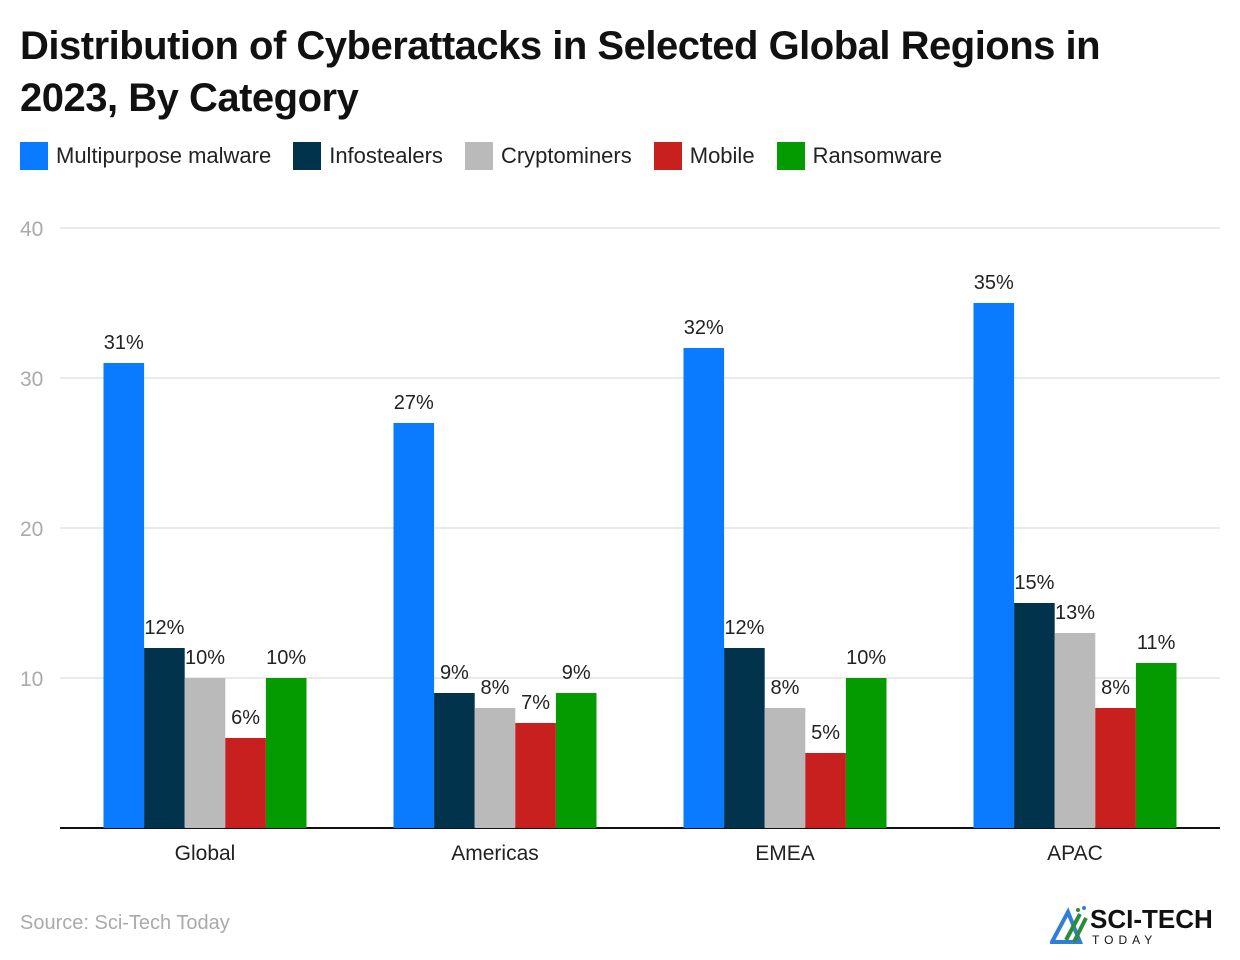 The height and width of the screenshot is (960, 1240). Describe the element at coordinates (1075, 613) in the screenshot. I see `data-label: 13%` at that location.